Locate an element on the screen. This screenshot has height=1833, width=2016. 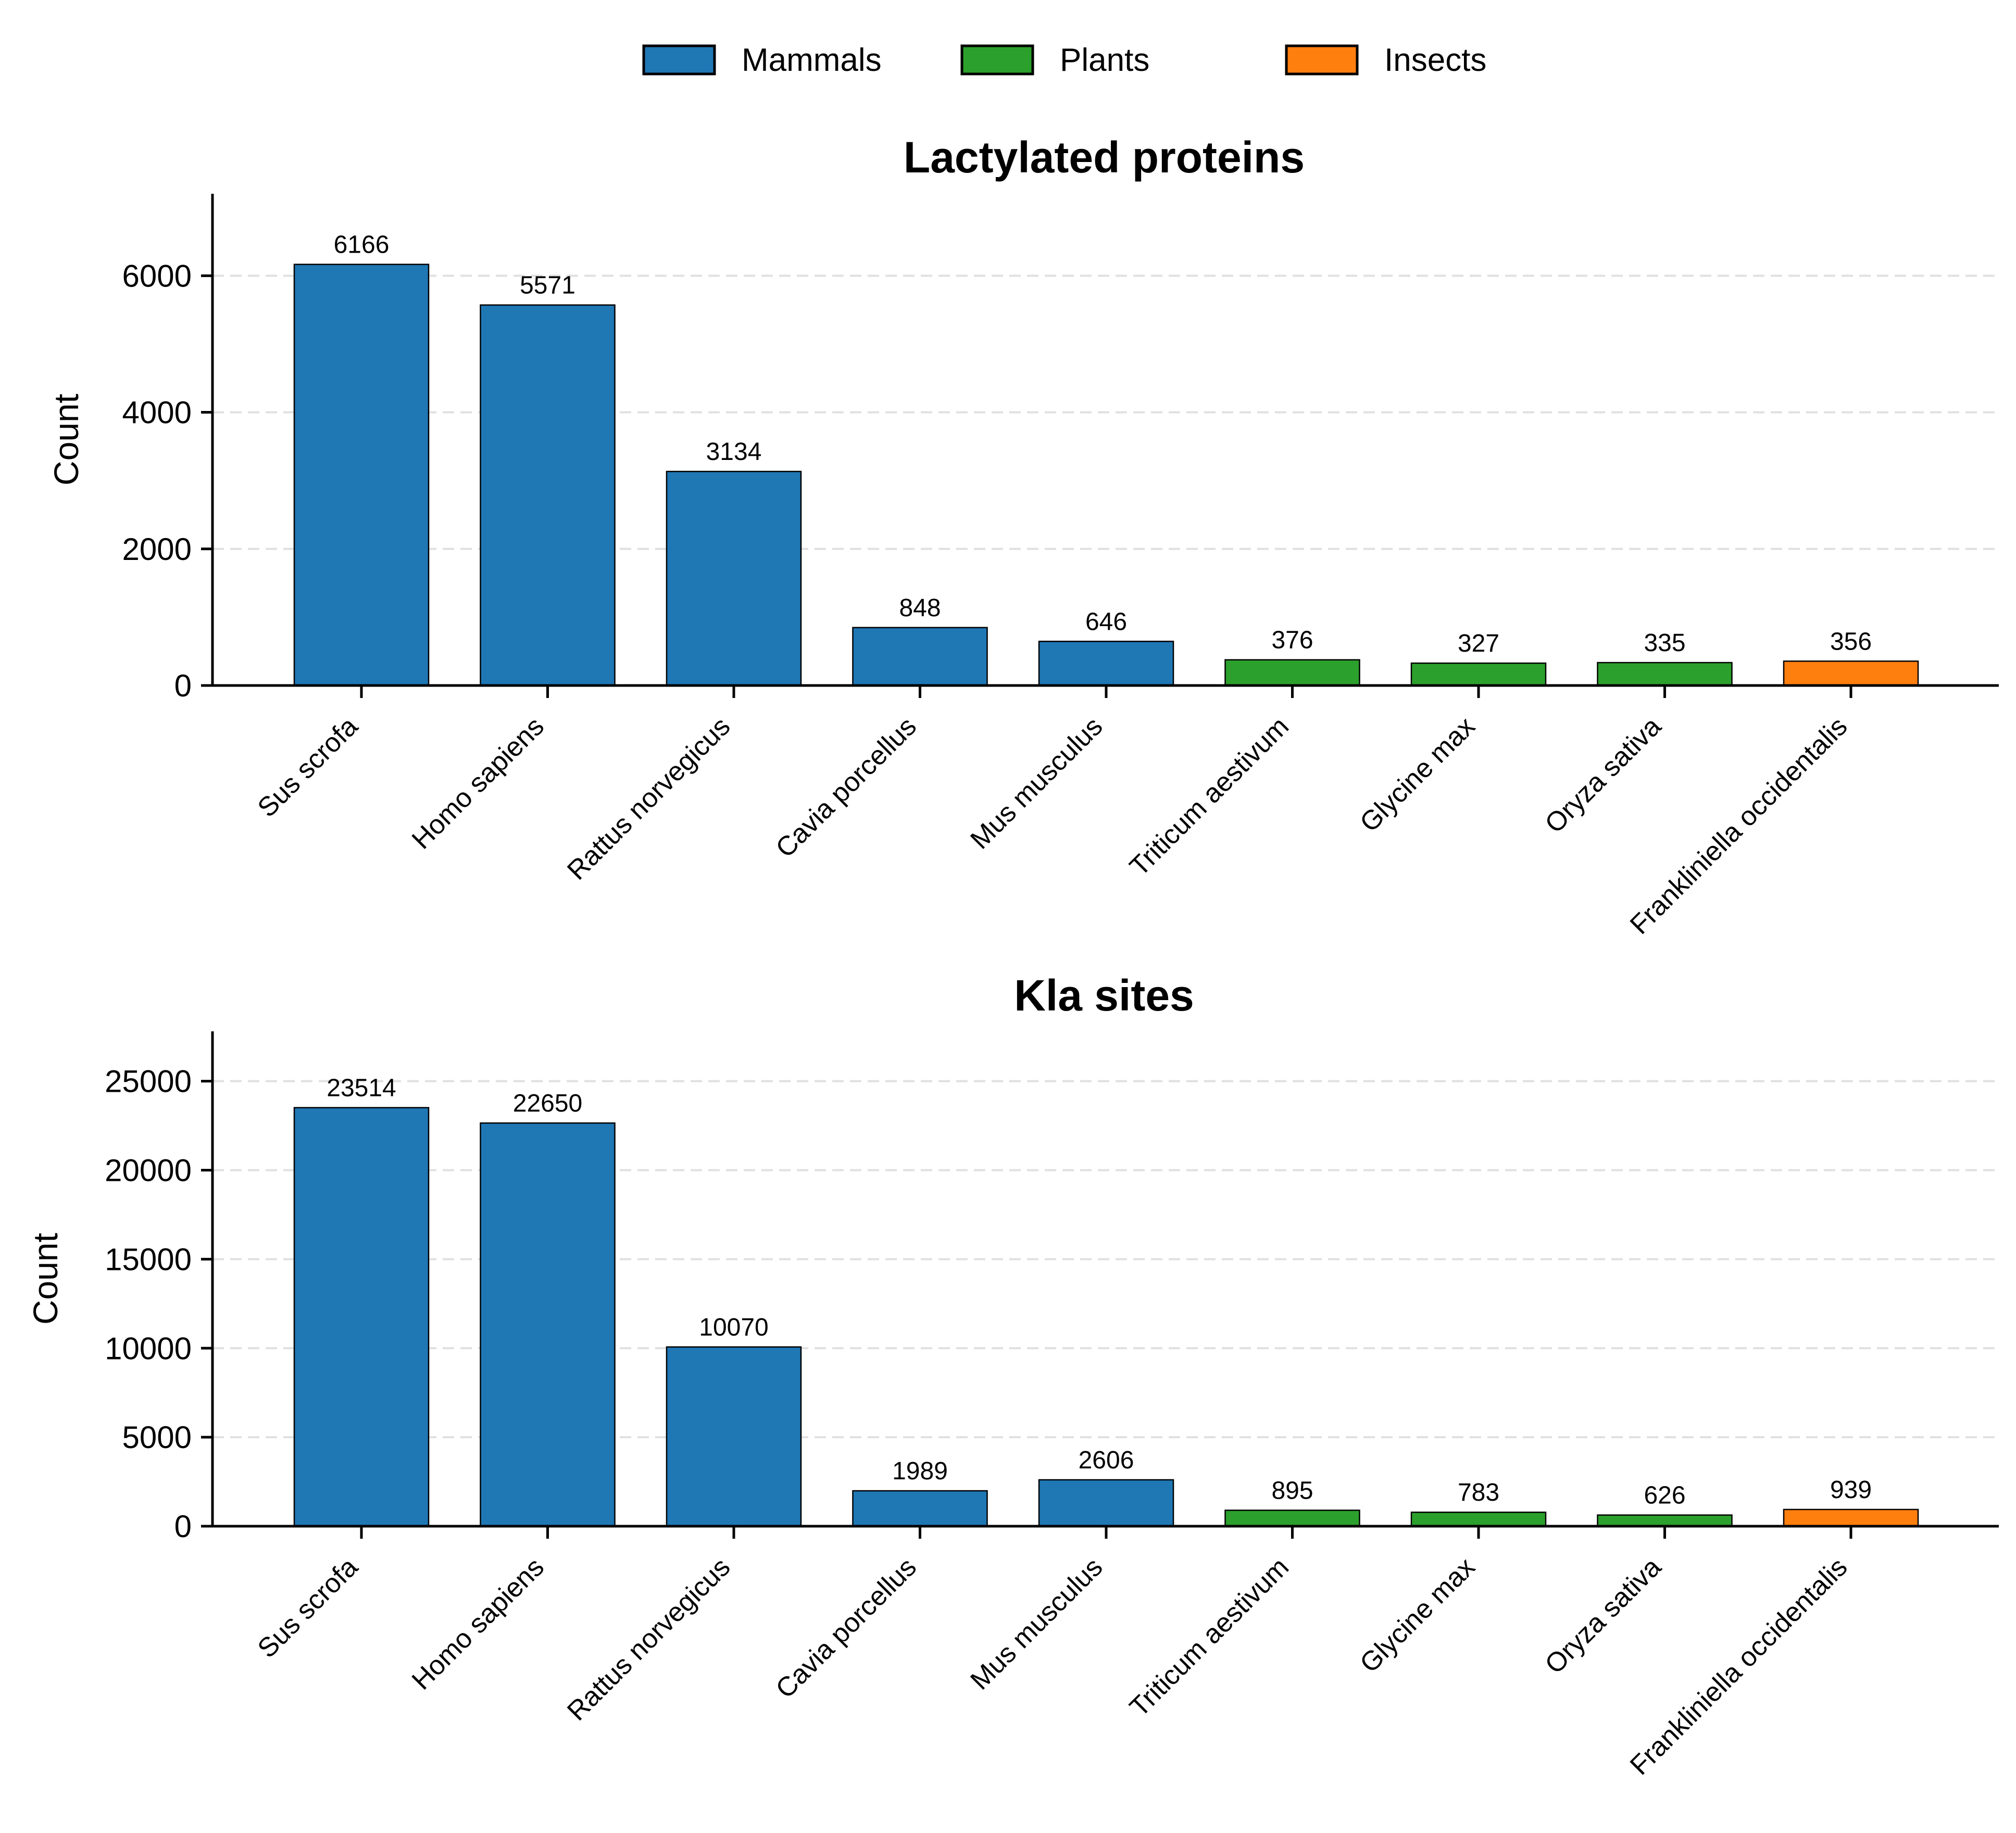
data-label: 22650 is located at coordinates (548, 1103).